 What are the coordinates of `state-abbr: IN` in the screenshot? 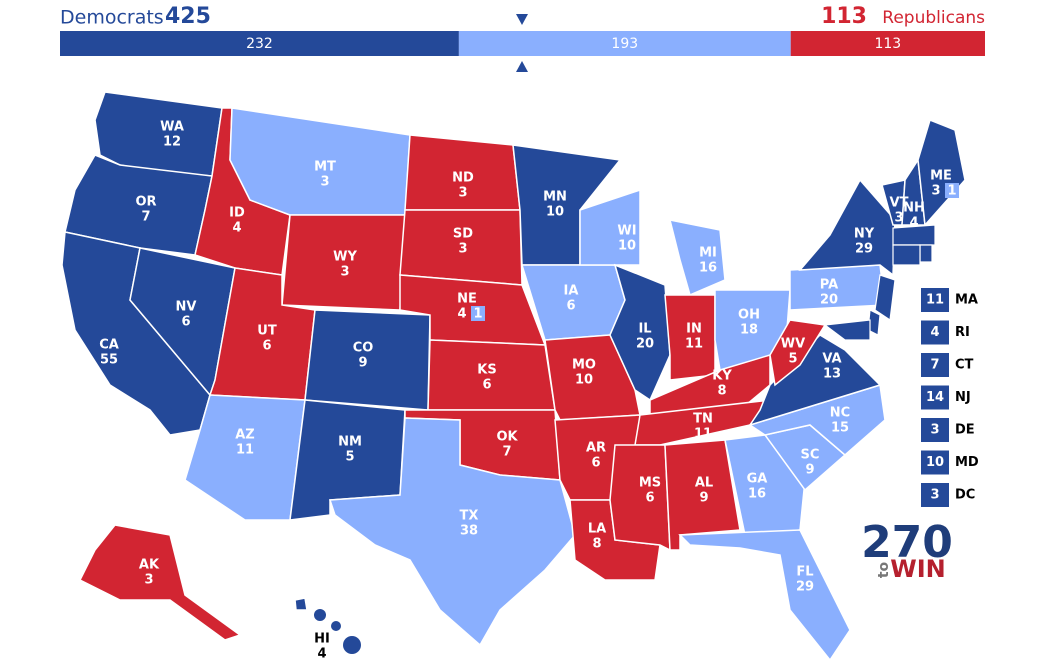 It's located at (694, 329).